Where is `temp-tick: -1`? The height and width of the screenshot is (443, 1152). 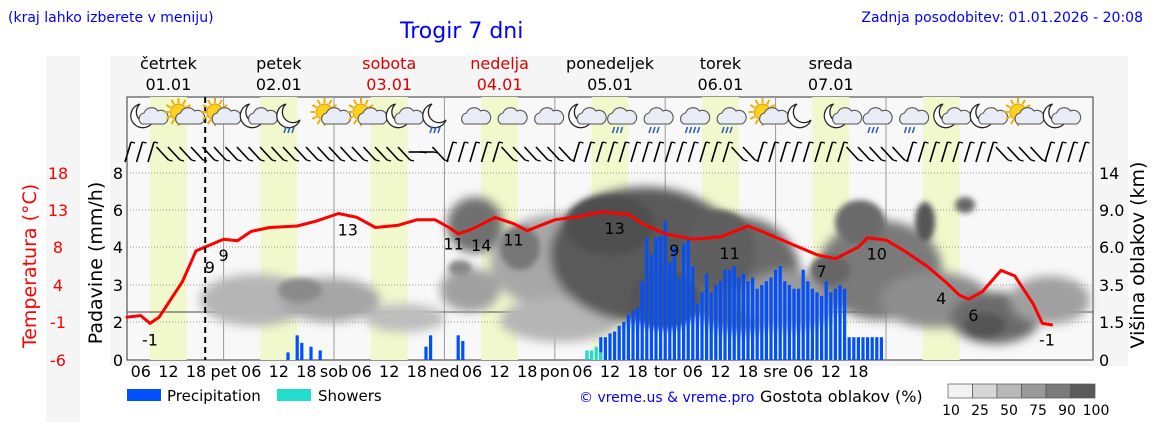 temp-tick: -1 is located at coordinates (58, 322).